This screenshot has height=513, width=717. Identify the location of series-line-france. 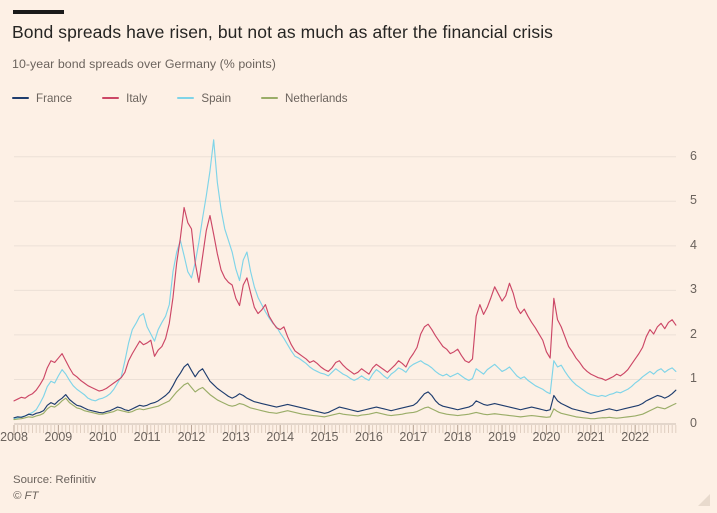
(345, 391).